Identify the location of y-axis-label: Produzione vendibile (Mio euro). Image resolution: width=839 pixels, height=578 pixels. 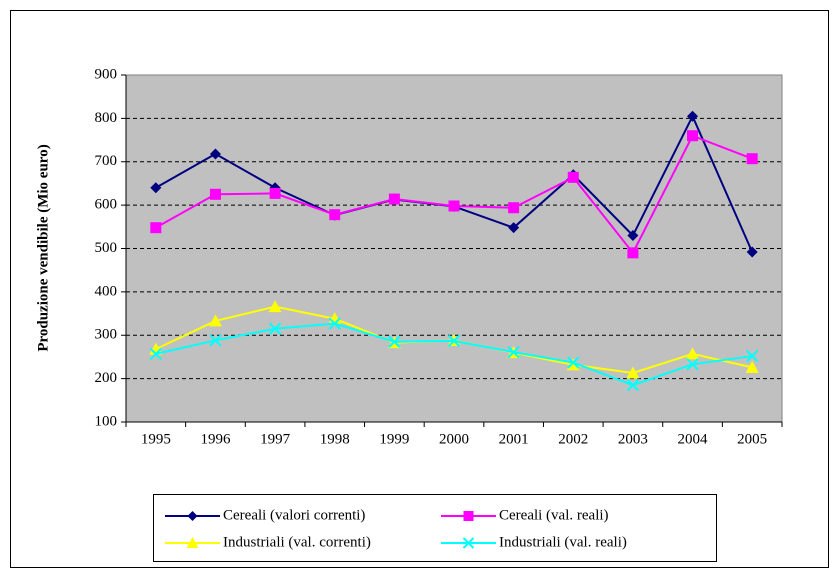
(43, 247).